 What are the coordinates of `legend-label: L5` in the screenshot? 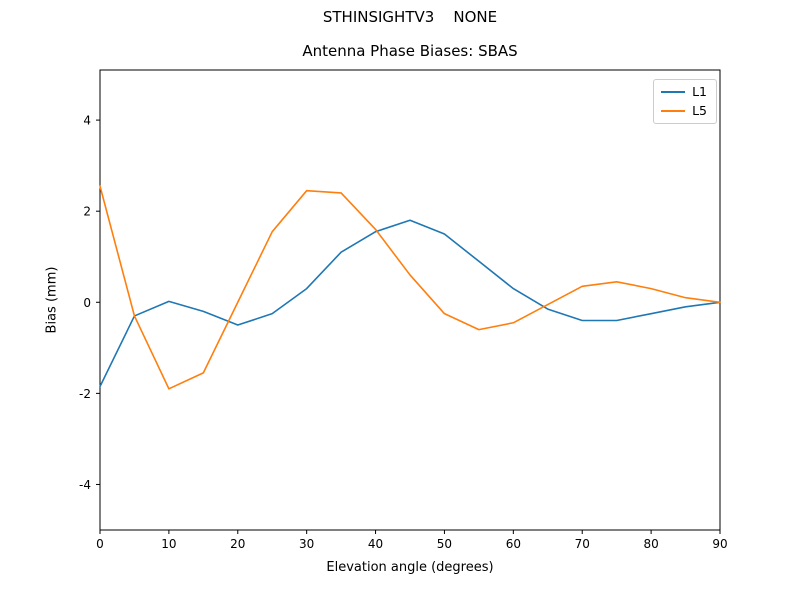 It's located at (699, 110).